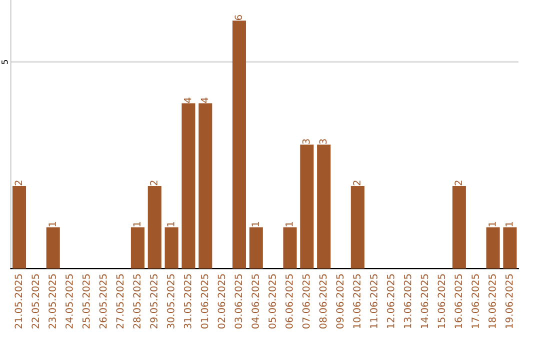  I want to click on x-tick-label: 22.05.2025, so click(35, 301).